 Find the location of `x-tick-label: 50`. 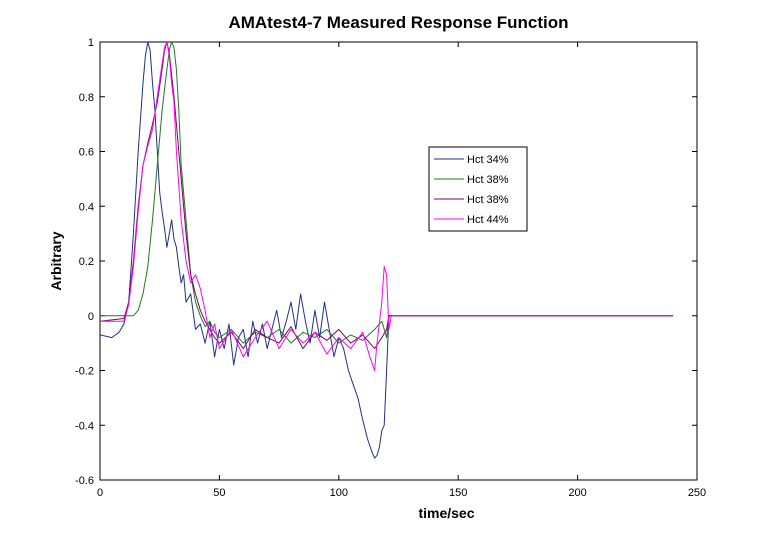

x-tick-label: 50 is located at coordinates (219, 493).